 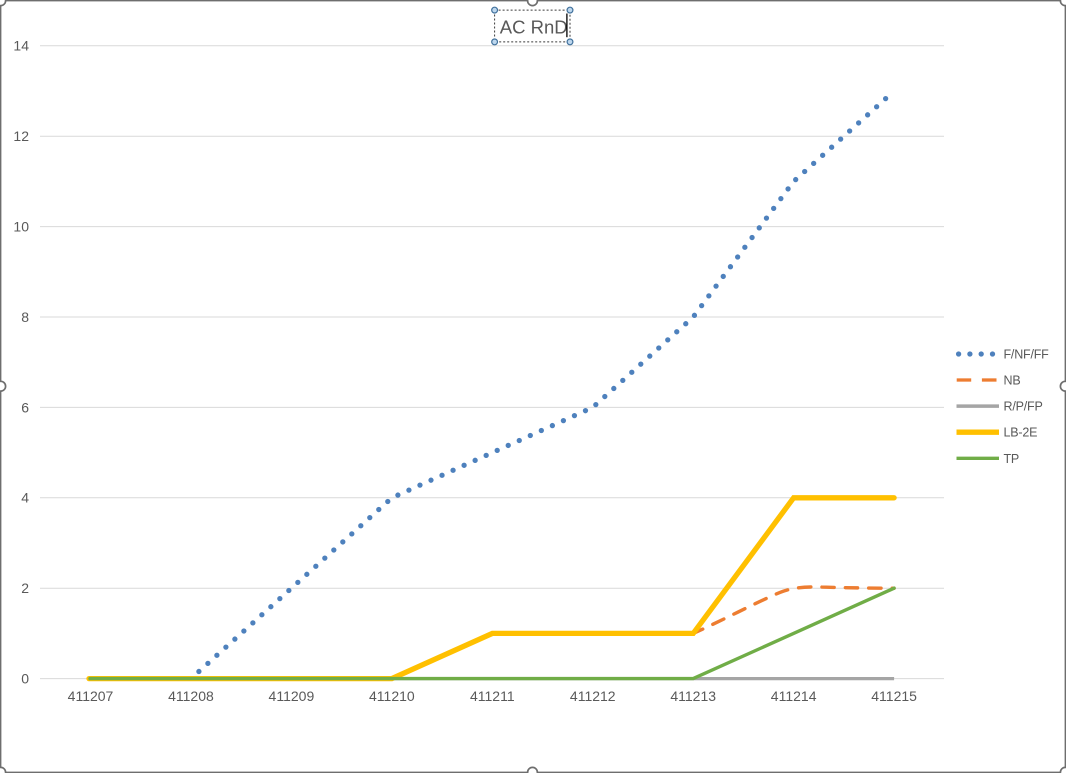 What do you see at coordinates (21, 46) in the screenshot?
I see `svg-text: 14` at bounding box center [21, 46].